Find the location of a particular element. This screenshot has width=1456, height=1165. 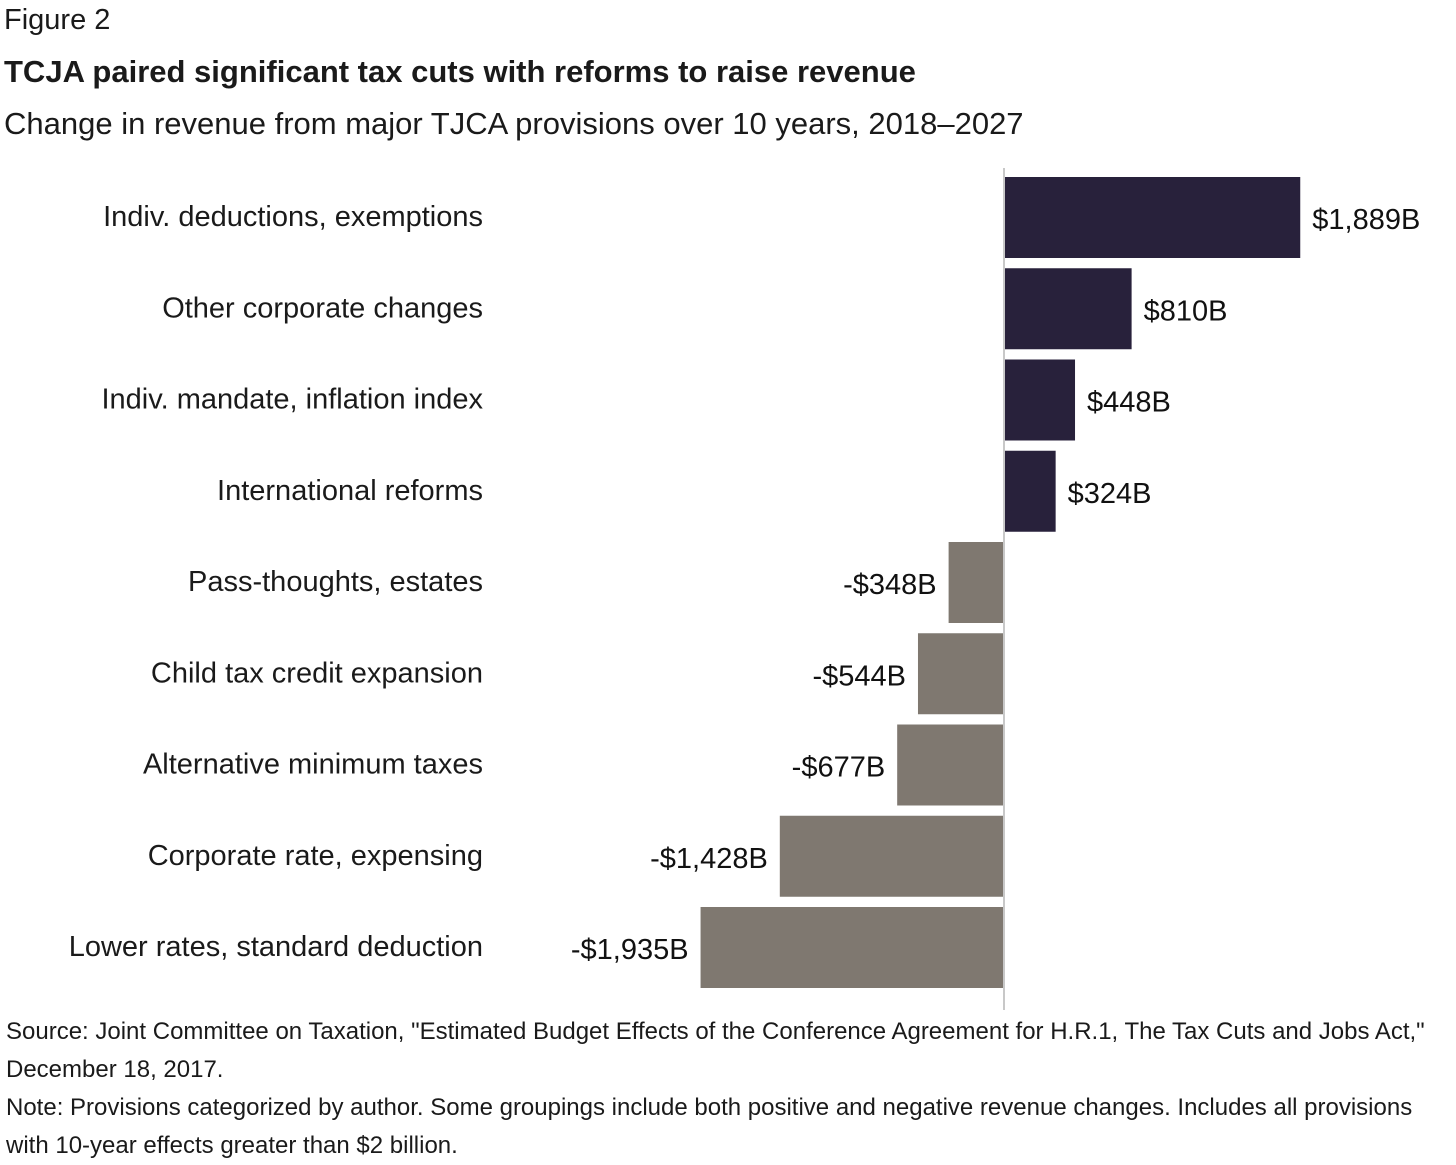

value-label: -$677B is located at coordinates (839, 768).